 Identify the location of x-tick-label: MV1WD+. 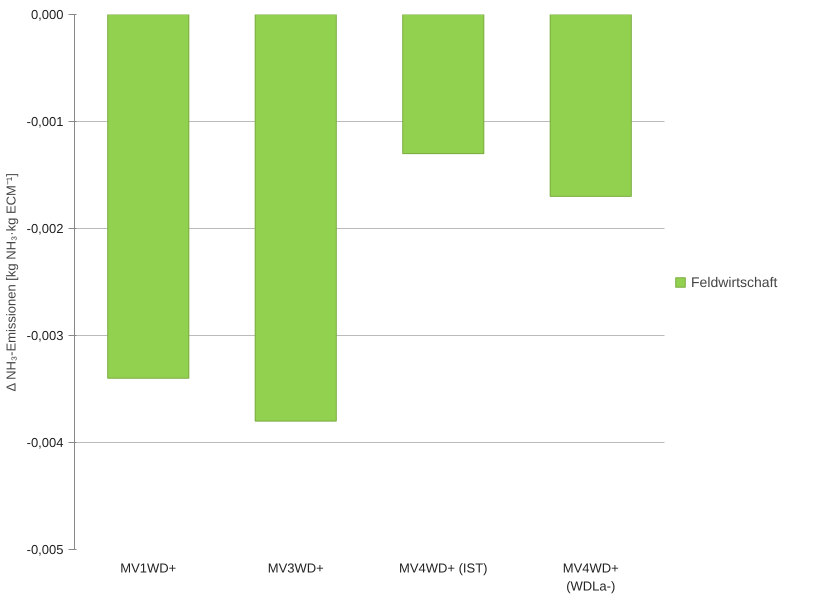
(148, 568).